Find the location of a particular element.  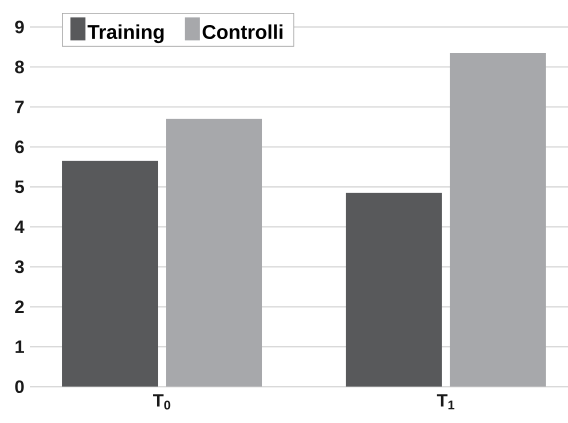

y-tick-label: 8 is located at coordinates (19, 67).